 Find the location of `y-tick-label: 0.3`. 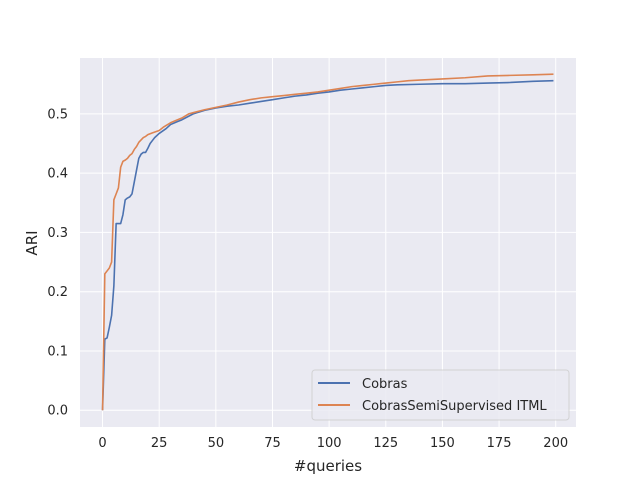

y-tick-label: 0.3 is located at coordinates (57, 233).